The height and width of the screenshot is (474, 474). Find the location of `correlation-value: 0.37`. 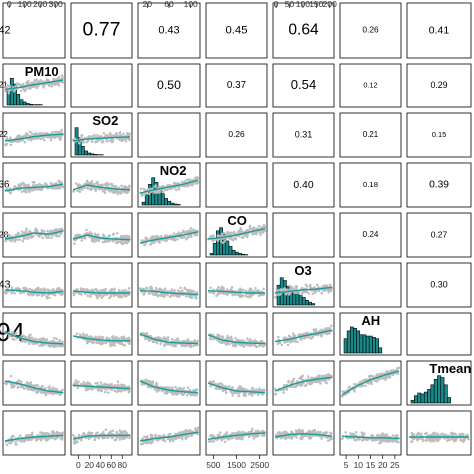

correlation-value: 0.37 is located at coordinates (236, 85).